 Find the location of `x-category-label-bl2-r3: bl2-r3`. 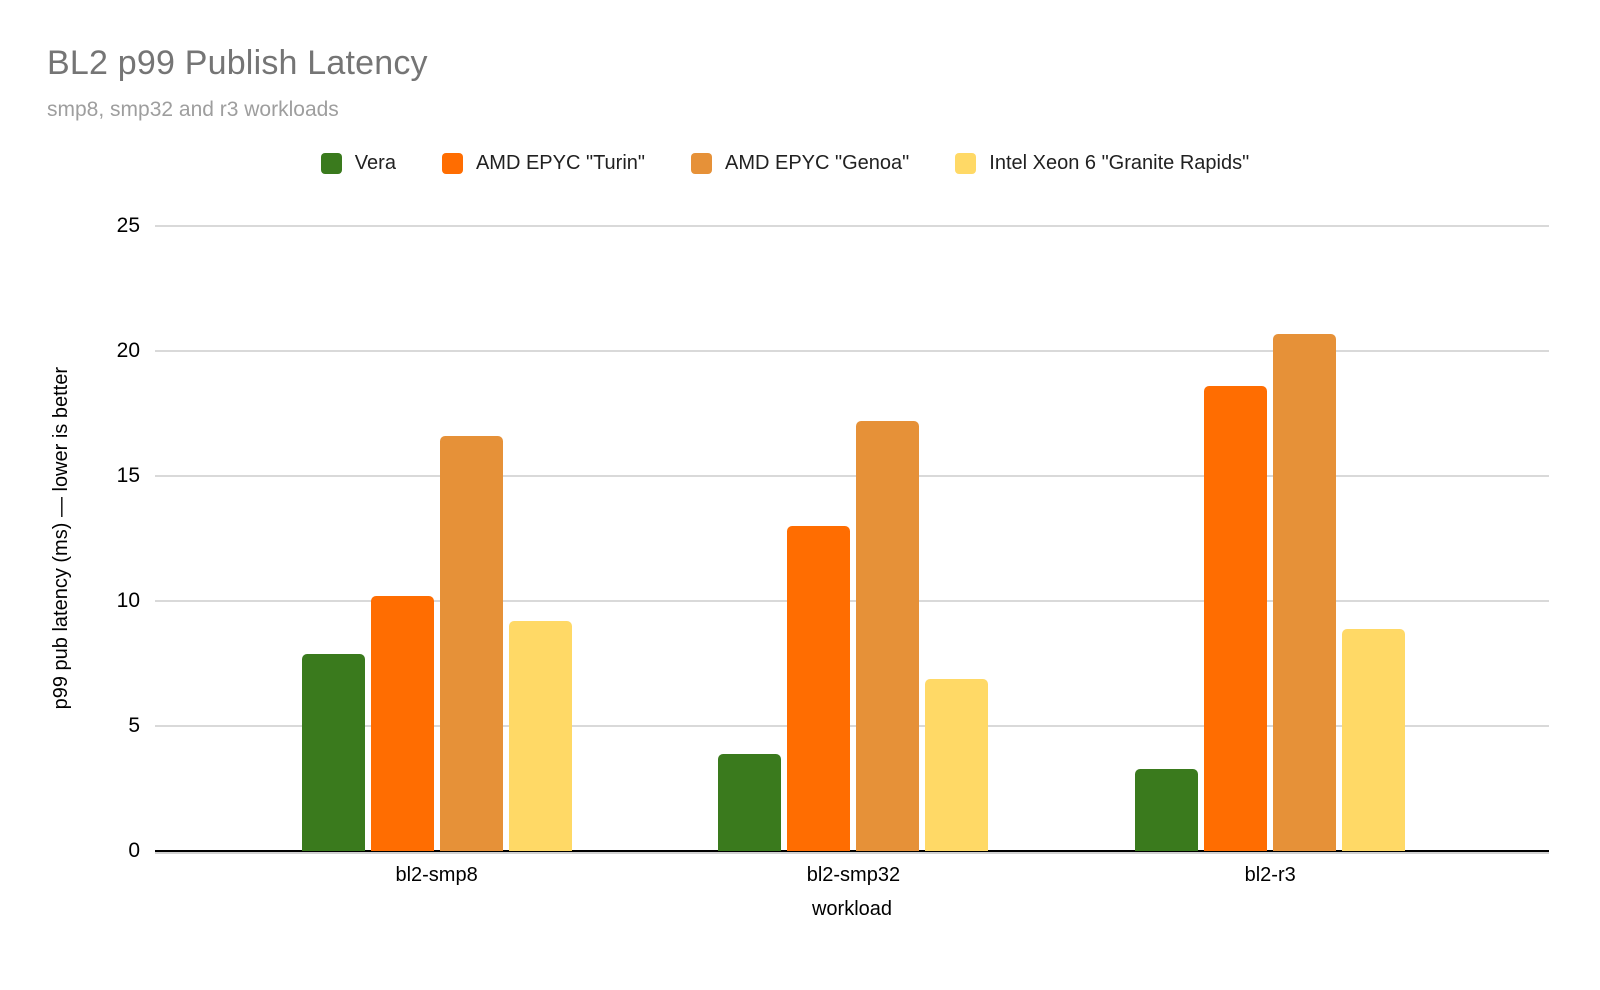

x-category-label-bl2-r3: bl2-r3 is located at coordinates (1270, 875).